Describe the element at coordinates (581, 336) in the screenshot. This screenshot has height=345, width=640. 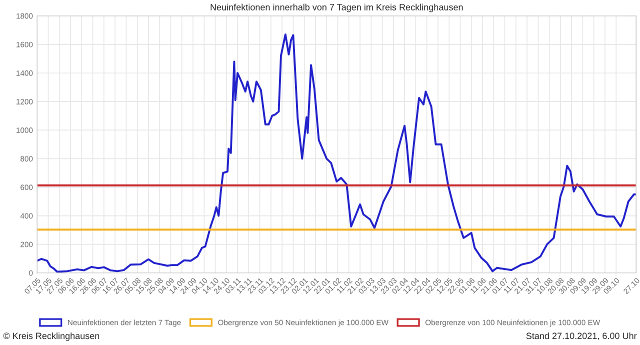
I see `text: Stand 27.10.2021, 6.00 Uhr` at that location.